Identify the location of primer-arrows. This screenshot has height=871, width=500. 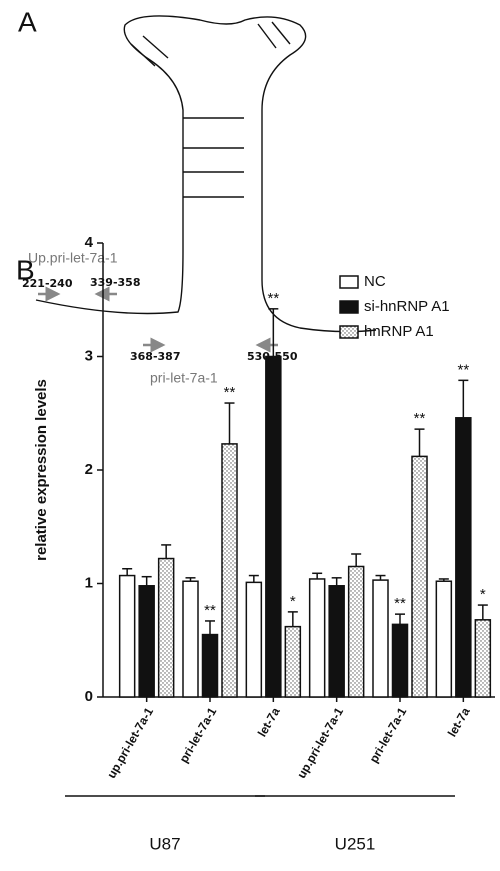
(158, 319).